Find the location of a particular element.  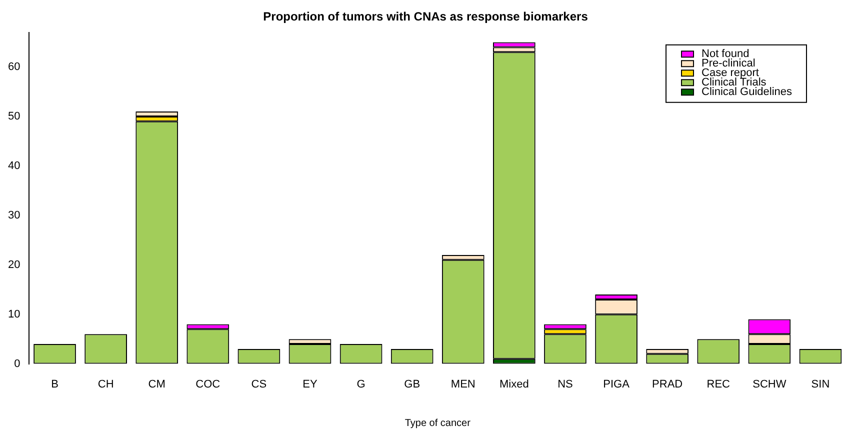

x-tick-label: CM is located at coordinates (157, 384).